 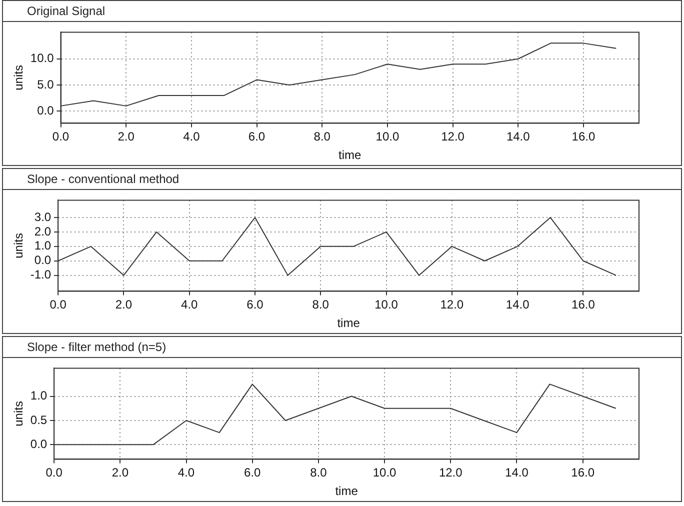 I want to click on y-tick-label: 10.0, so click(x=42, y=58).